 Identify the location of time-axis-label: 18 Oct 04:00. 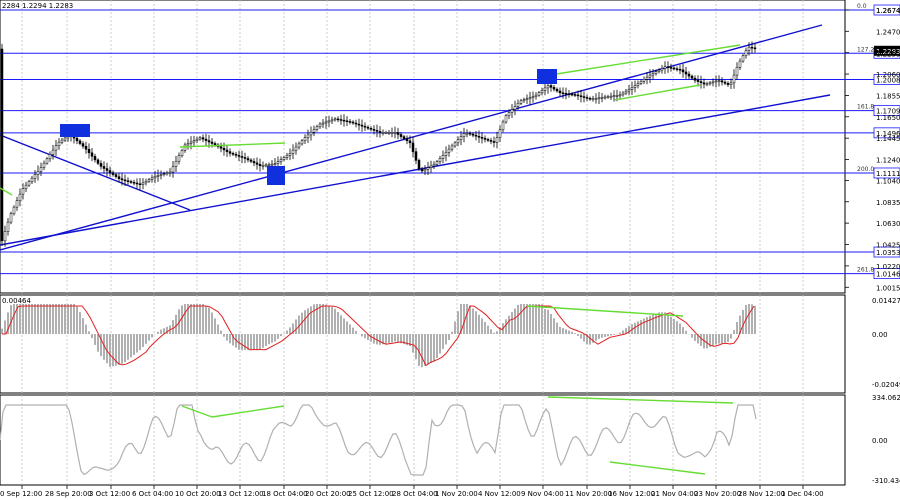
(285, 494).